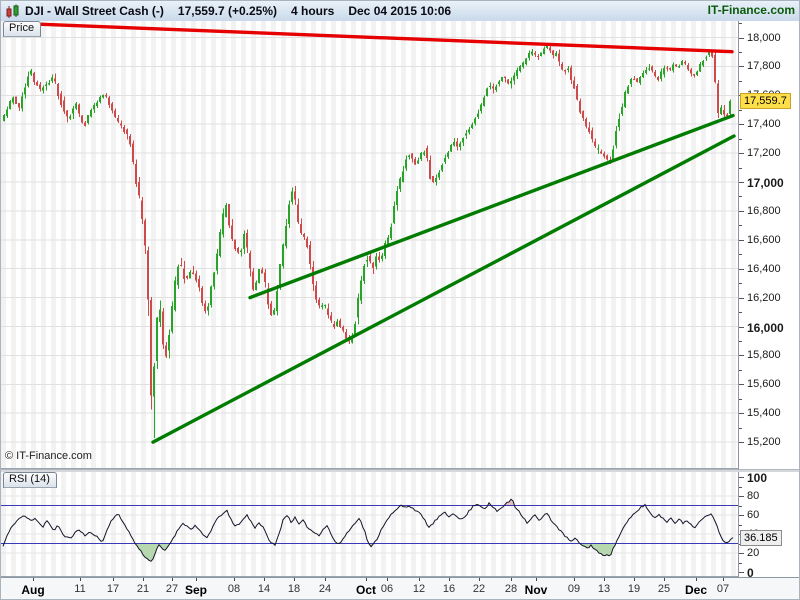  What do you see at coordinates (400, 470) in the screenshot?
I see `pane-splitter` at bounding box center [400, 470].